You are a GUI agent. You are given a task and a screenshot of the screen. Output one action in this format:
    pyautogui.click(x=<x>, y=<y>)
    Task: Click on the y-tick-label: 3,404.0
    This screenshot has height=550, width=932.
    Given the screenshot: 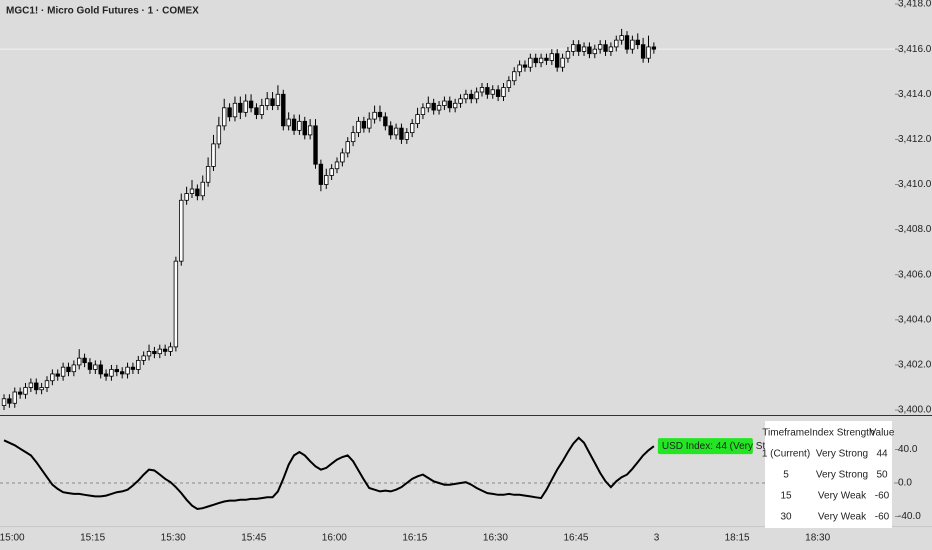 What is the action you would take?
    pyautogui.click(x=915, y=319)
    